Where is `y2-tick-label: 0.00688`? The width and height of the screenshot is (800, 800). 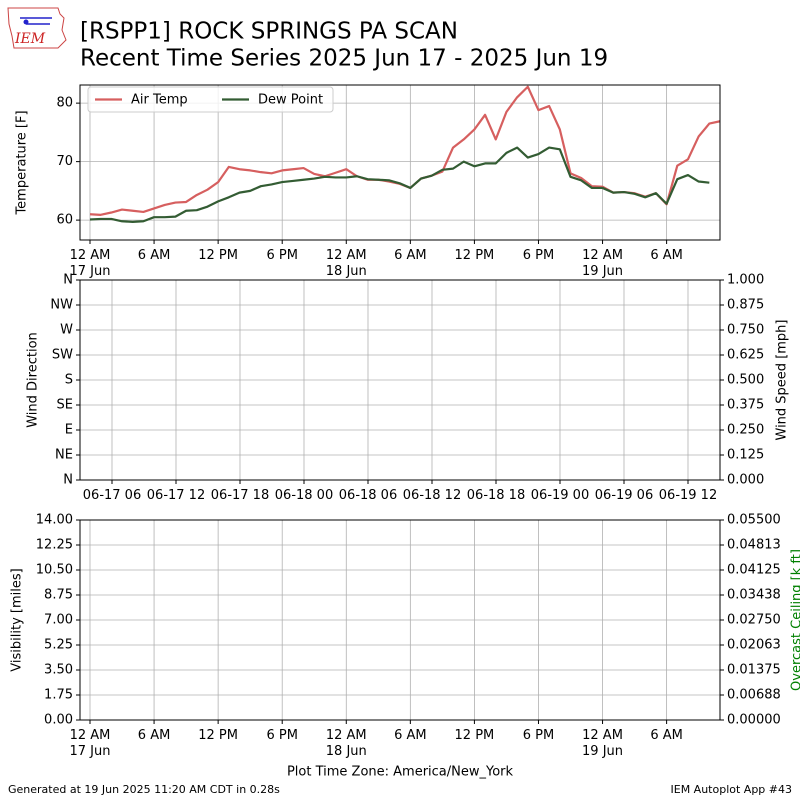 y2-tick-label: 0.00688 is located at coordinates (754, 695).